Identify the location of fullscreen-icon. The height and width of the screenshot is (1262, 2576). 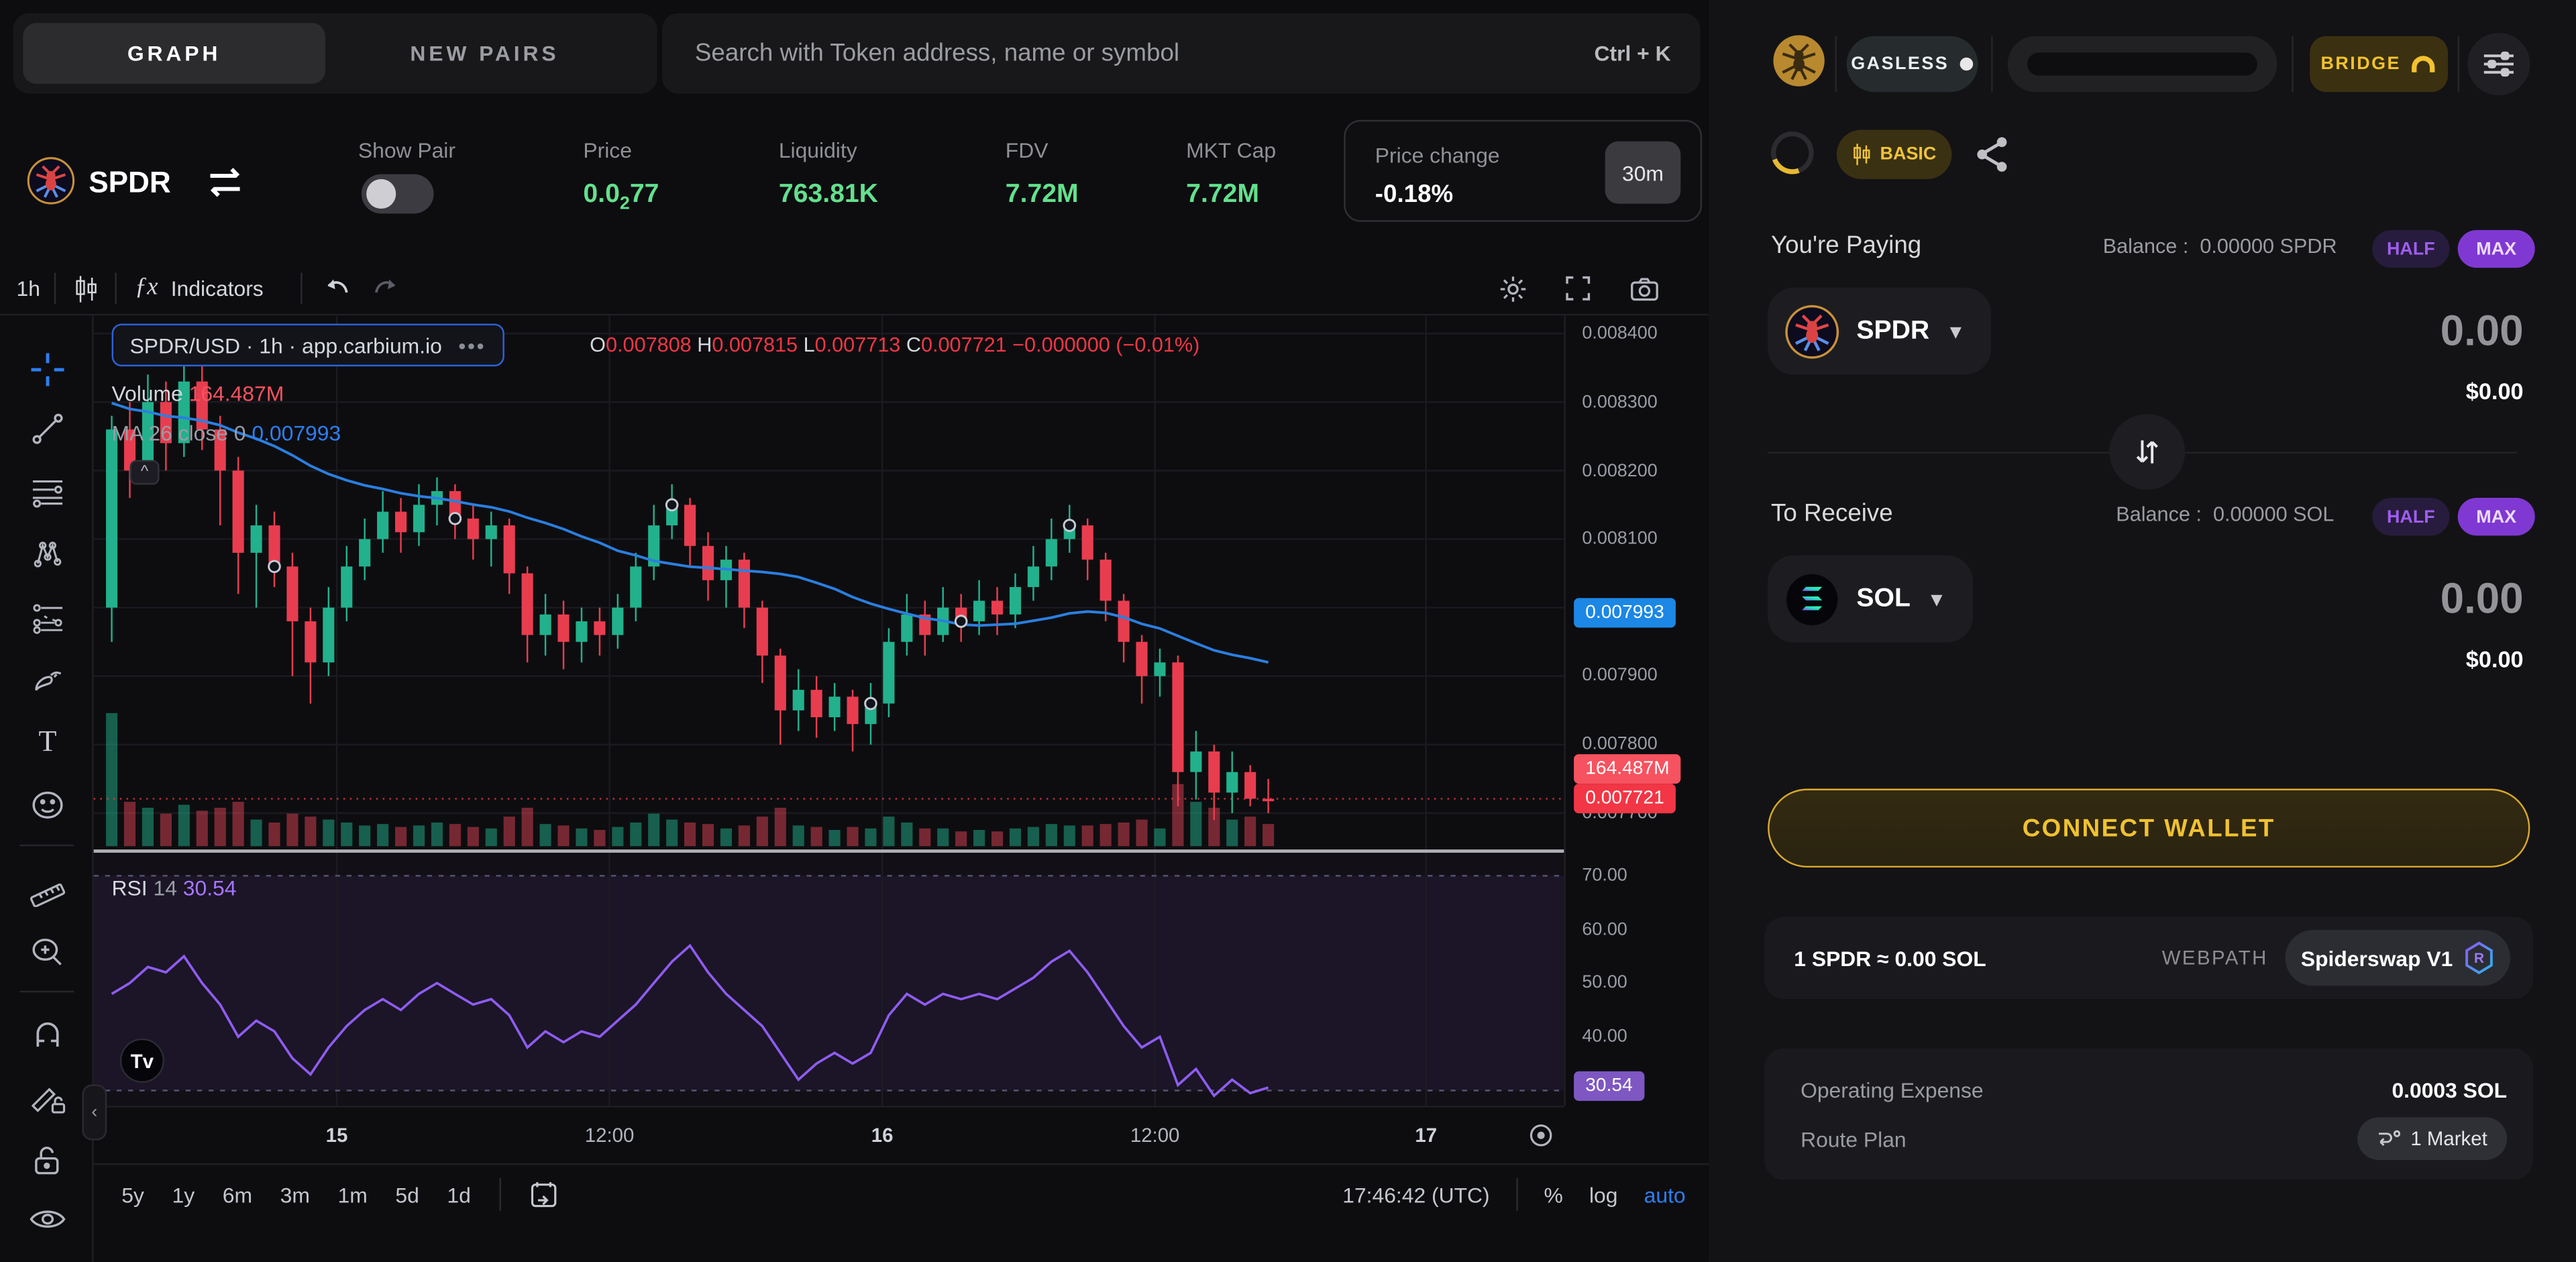
(1578, 288).